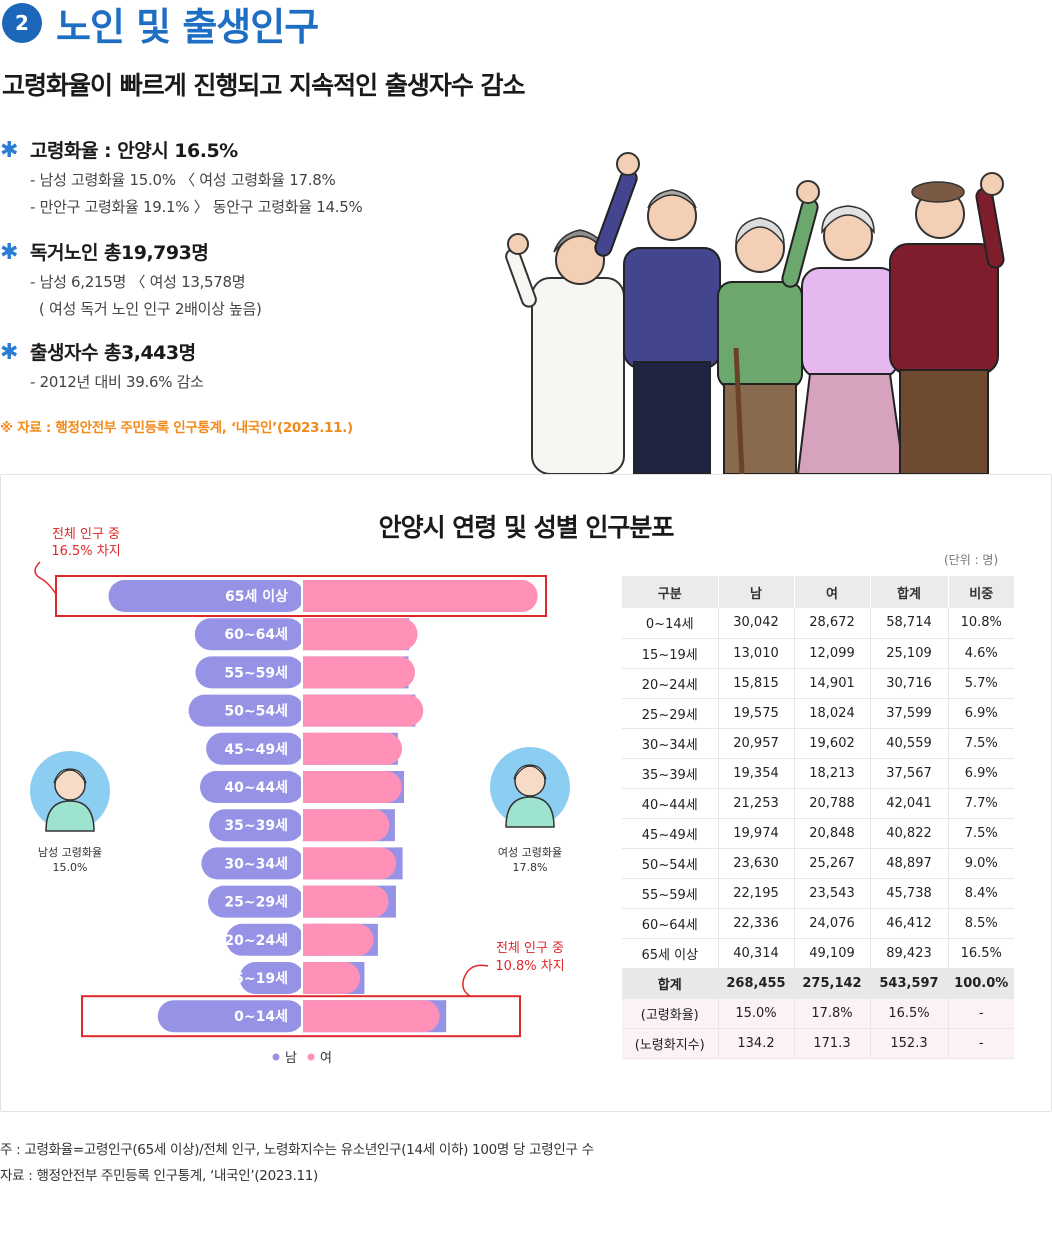 This screenshot has height=1236, width=1052. What do you see at coordinates (256, 635) in the screenshot?
I see `age-label: 60~64세` at bounding box center [256, 635].